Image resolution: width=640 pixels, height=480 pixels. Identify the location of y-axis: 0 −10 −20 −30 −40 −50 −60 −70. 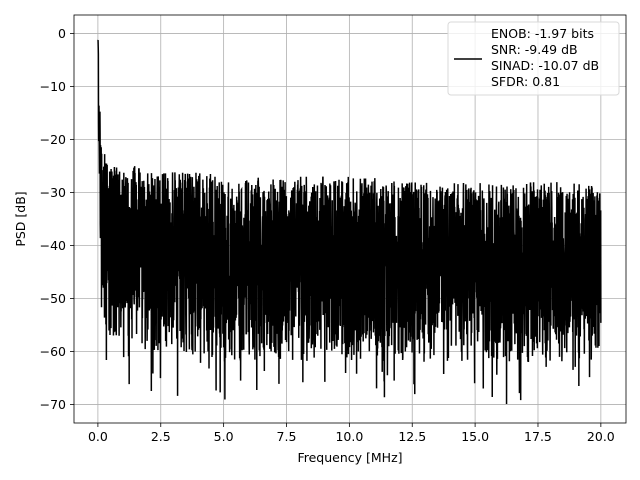
(57, 219).